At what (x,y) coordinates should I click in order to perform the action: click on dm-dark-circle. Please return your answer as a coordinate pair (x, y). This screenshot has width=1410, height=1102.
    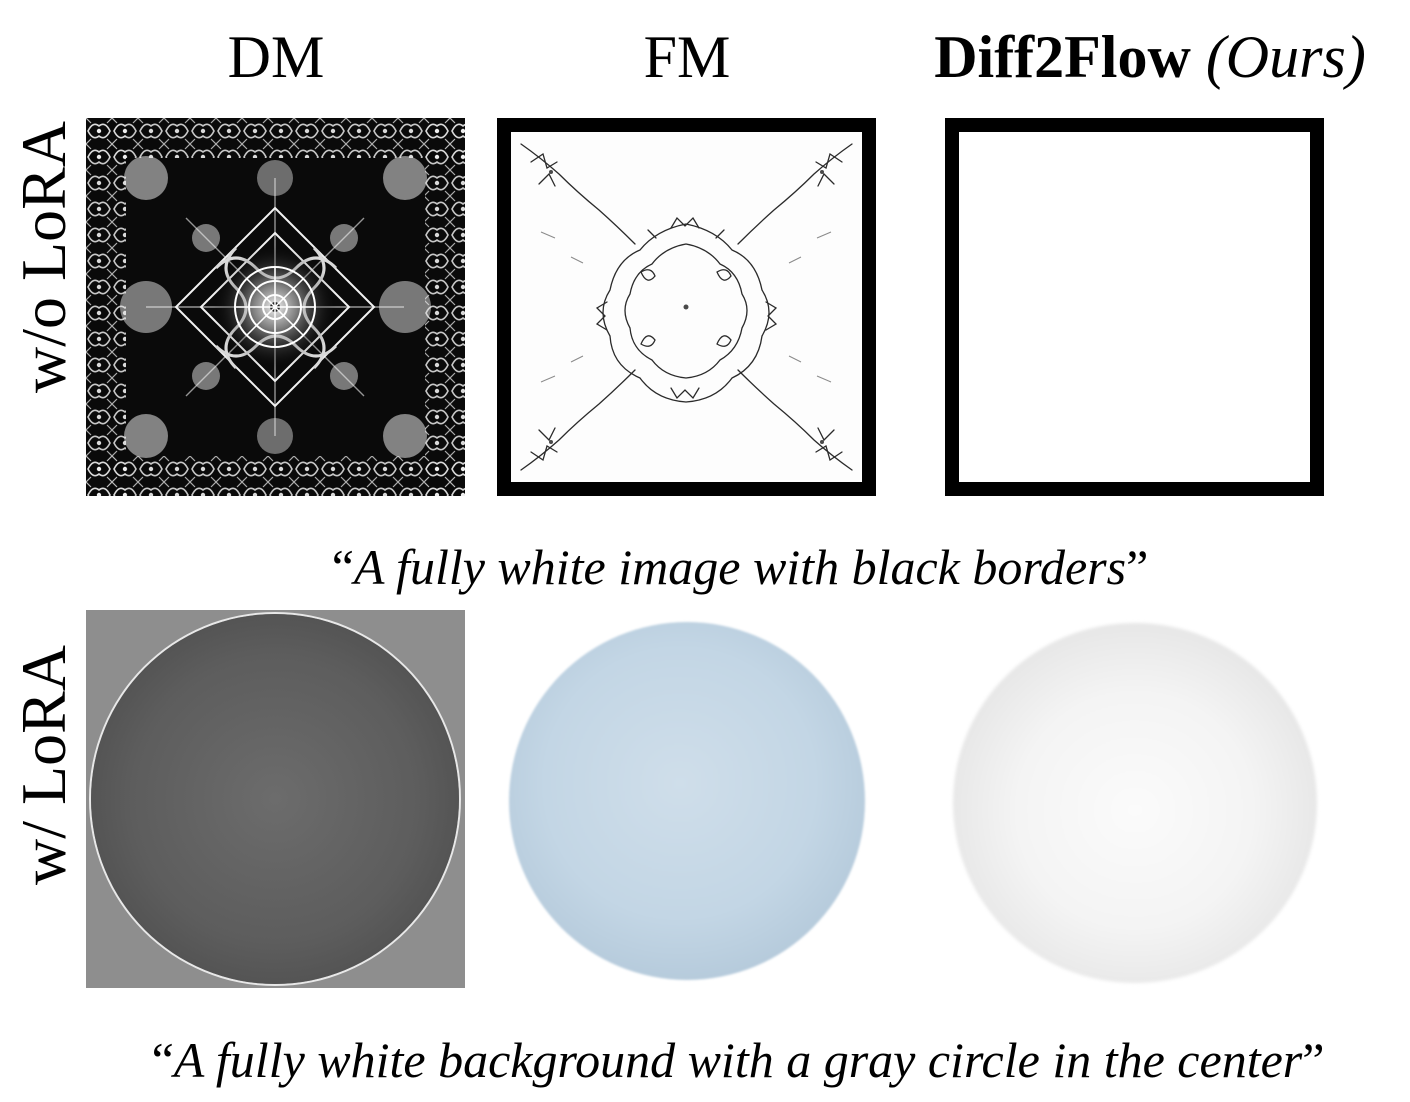
    Looking at the image, I should click on (275, 799).